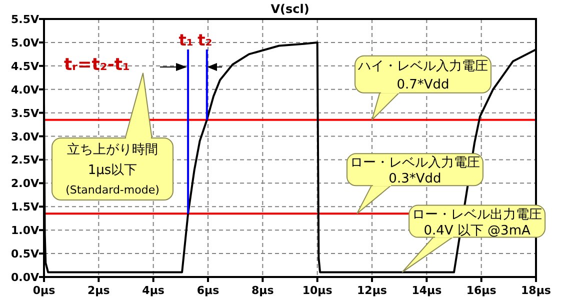 The height and width of the screenshot is (308, 565). I want to click on callout: ロー・レベル出力電圧 0.4V 以下 @3mA, so click(474, 238).